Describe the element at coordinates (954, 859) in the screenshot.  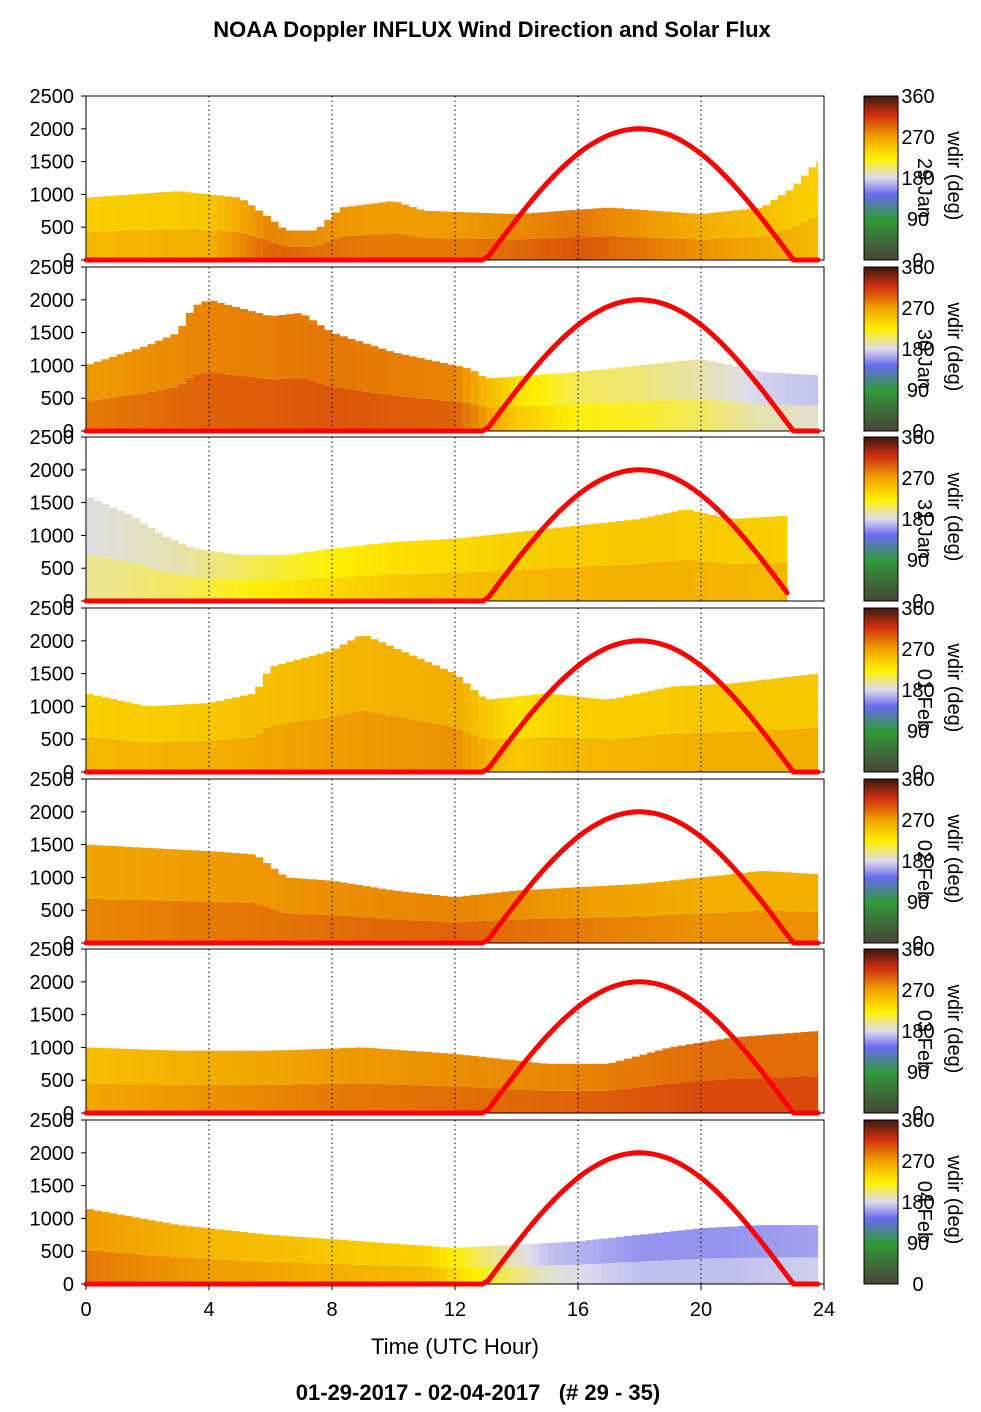
I see `colorbar-label: wdir (deg)` at that location.